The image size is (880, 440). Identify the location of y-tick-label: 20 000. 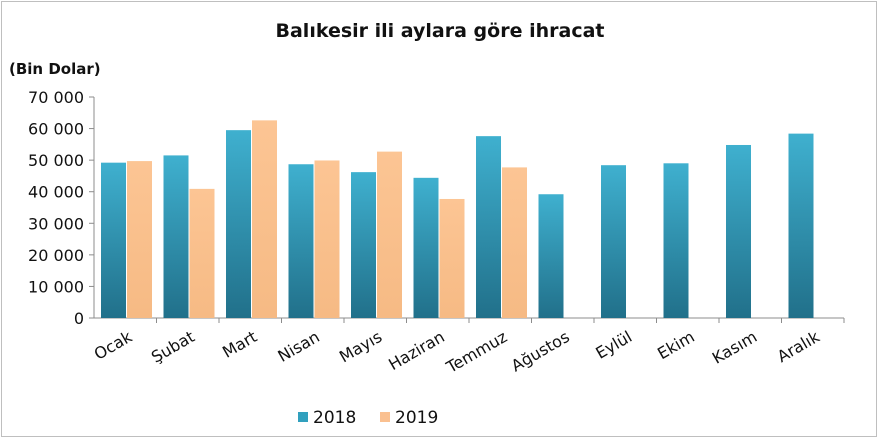
(56, 255).